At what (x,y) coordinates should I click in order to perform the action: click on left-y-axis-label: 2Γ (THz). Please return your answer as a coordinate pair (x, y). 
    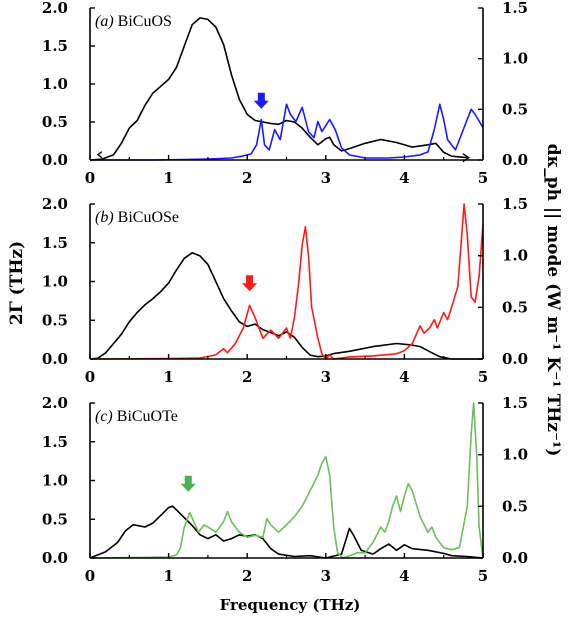
    Looking at the image, I should click on (17, 283).